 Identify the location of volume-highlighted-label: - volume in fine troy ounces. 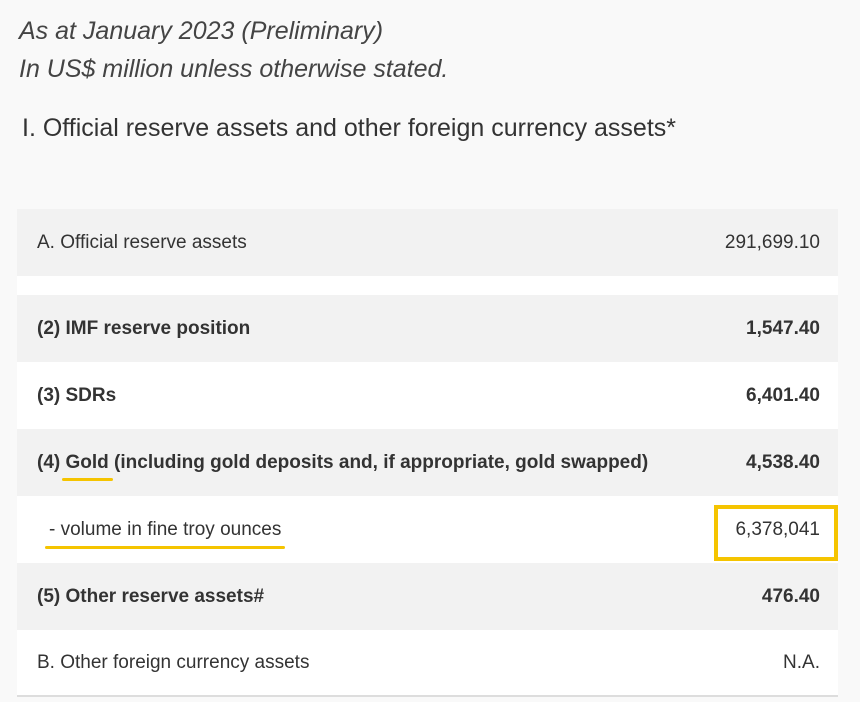
(165, 533).